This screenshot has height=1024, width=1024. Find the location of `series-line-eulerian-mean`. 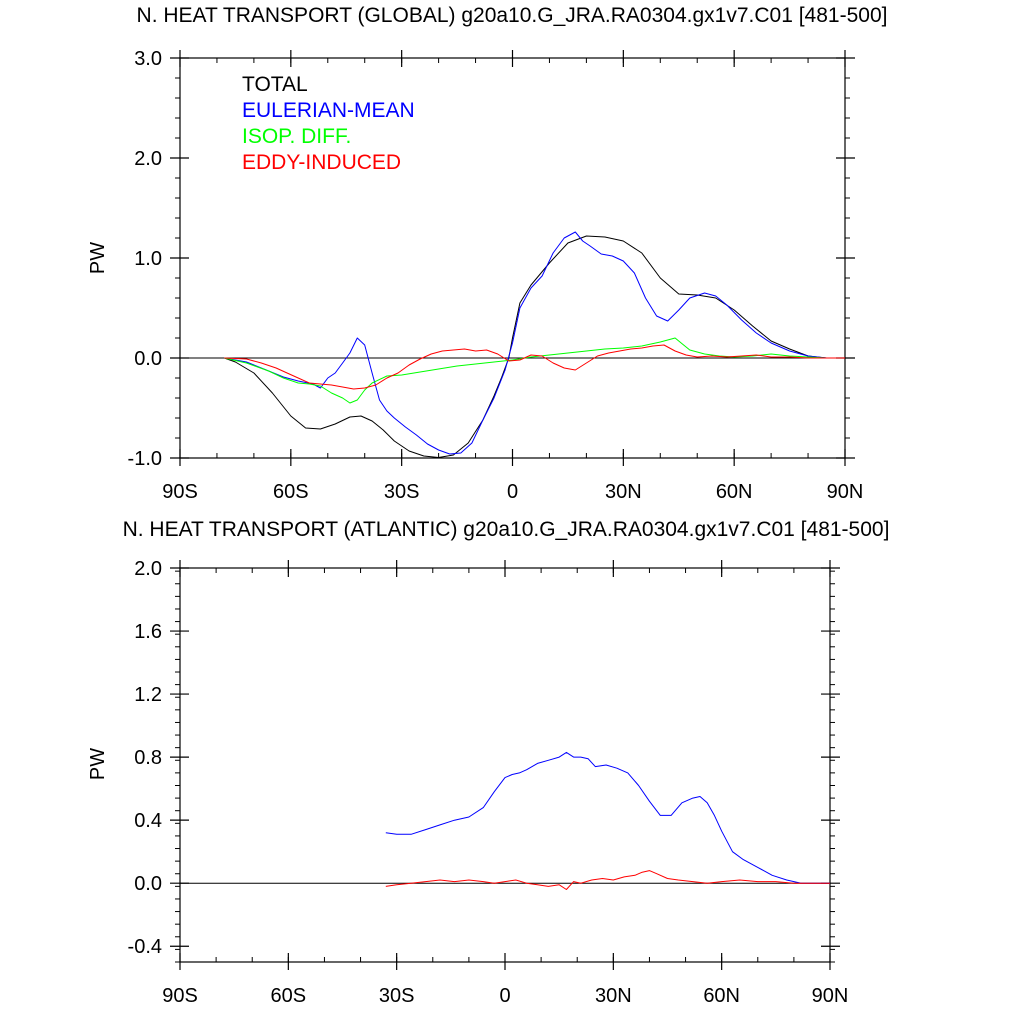

series-line-eulerian-mean is located at coordinates (534, 343).